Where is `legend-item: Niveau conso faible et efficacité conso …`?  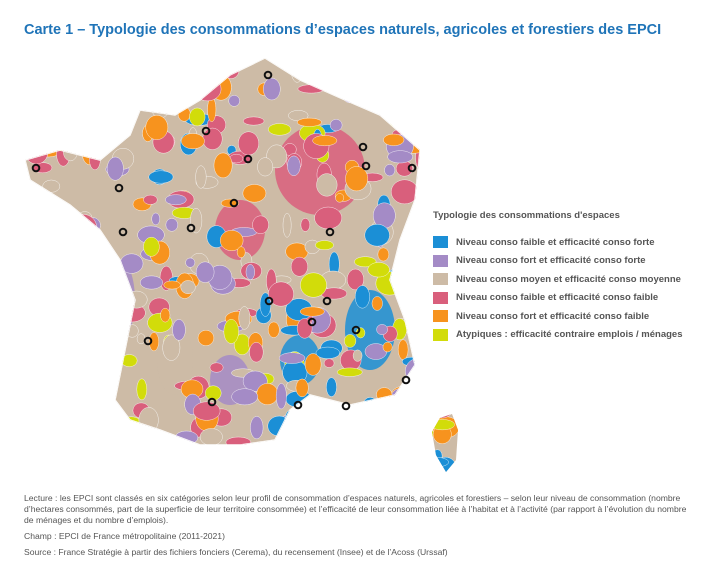
legend-item: Niveau conso faible et efficacité conso … is located at coordinates (558, 242).